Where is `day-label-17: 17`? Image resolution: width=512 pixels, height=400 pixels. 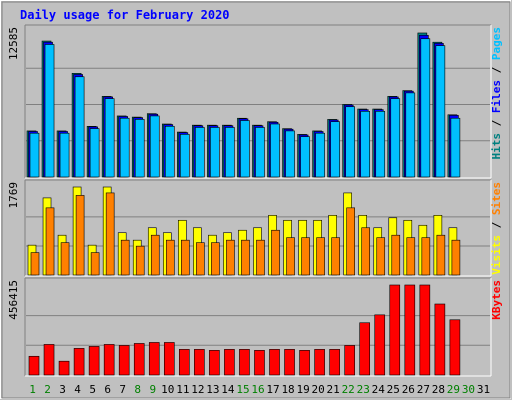
day-label-17: 17 is located at coordinates (272, 389).